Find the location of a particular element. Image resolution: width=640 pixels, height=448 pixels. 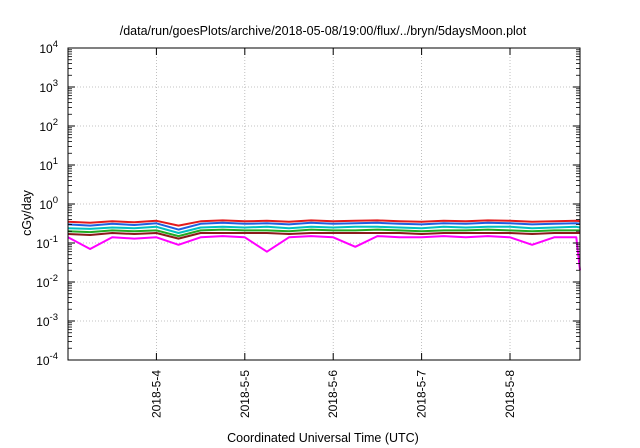

y-tick-label: 10¹ is located at coordinates (48, 164).